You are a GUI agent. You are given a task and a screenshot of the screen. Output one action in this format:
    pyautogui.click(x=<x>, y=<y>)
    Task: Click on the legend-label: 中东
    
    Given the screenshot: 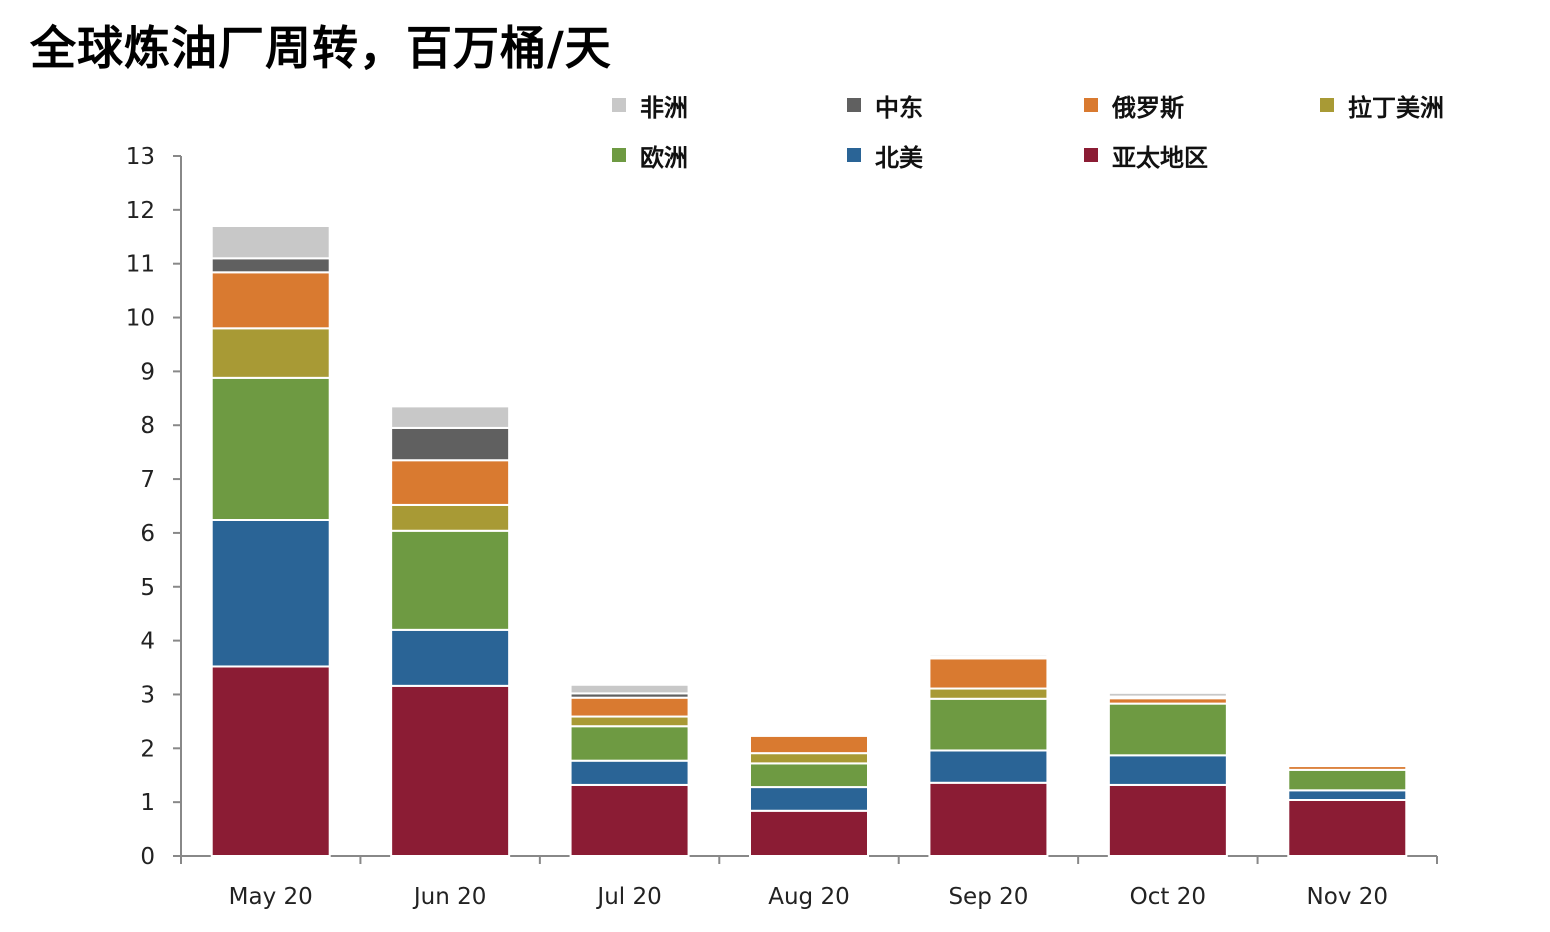 What is the action you would take?
    pyautogui.click(x=899, y=107)
    